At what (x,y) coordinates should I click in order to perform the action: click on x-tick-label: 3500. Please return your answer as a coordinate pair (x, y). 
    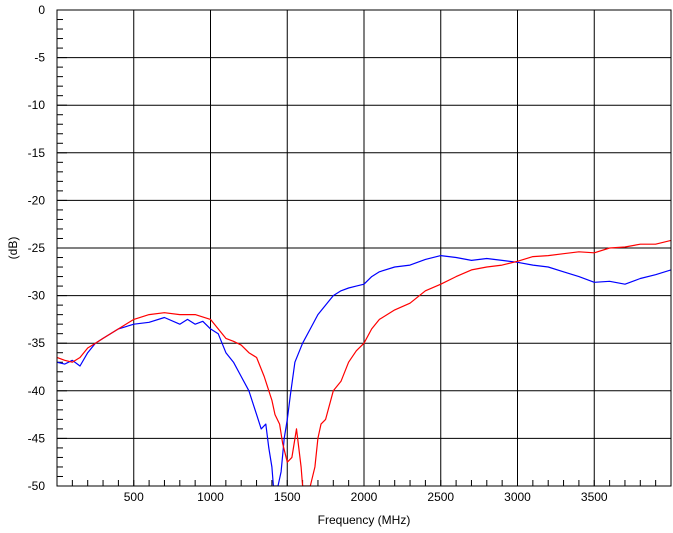
    Looking at the image, I should click on (594, 497).